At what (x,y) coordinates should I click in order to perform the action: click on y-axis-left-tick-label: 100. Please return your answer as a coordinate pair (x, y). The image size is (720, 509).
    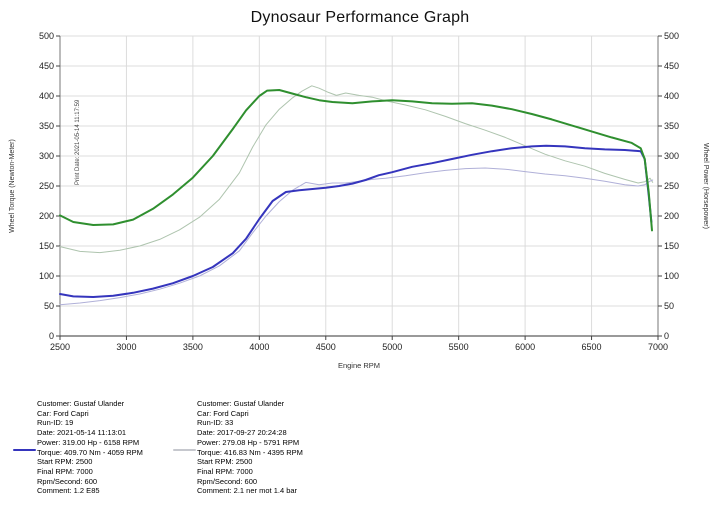
    Looking at the image, I should click on (46, 276).